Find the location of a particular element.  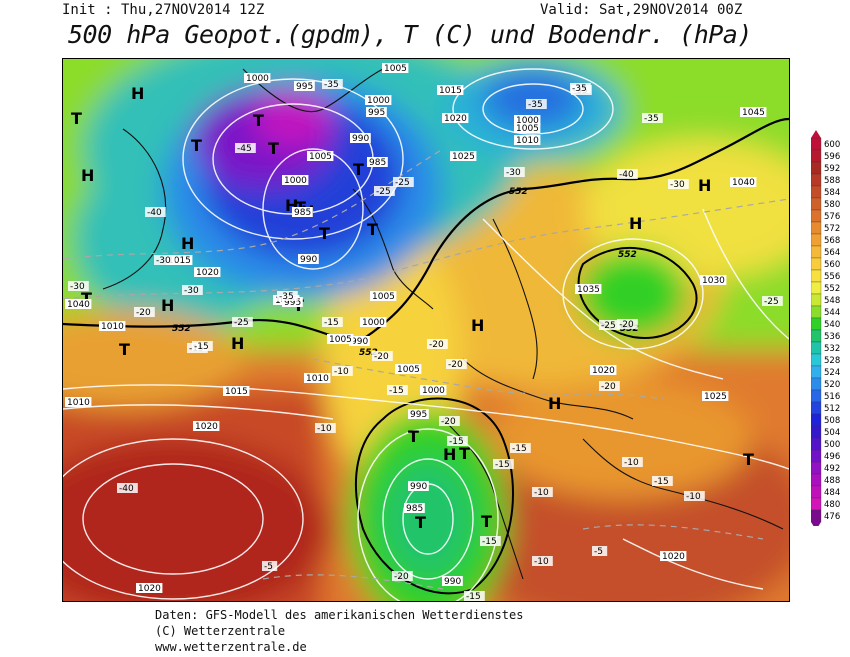

legend-value: 536 is located at coordinates (832, 337).